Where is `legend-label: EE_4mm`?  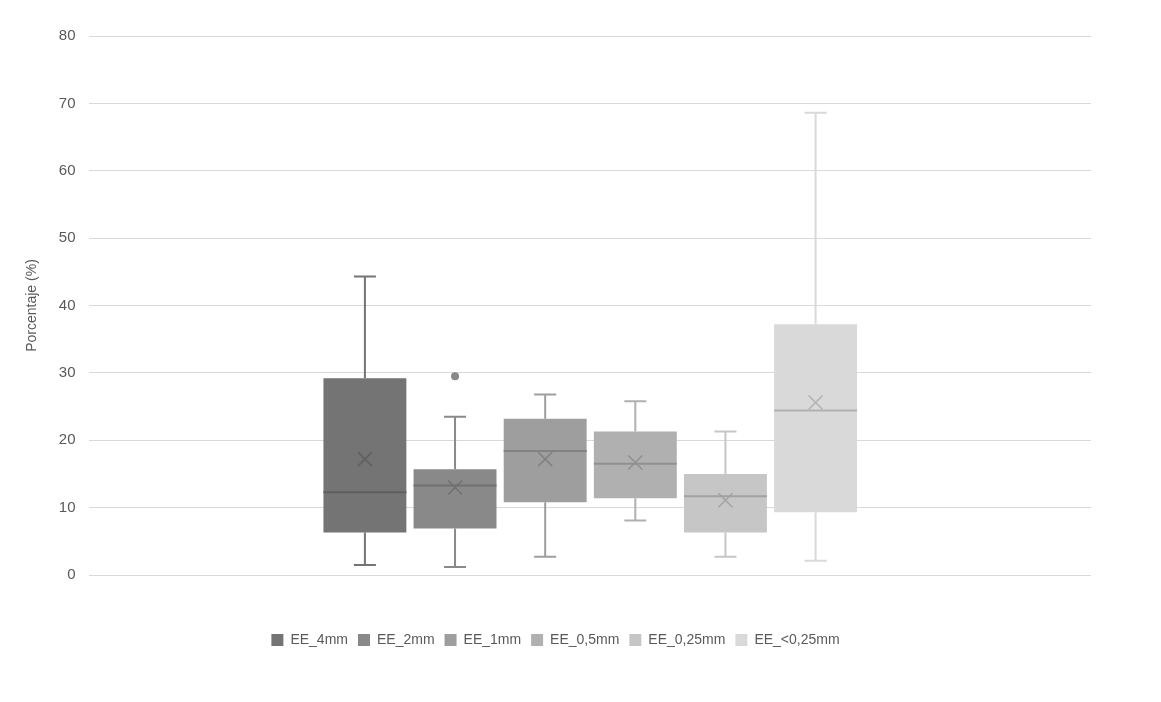
legend-label: EE_4mm is located at coordinates (319, 638).